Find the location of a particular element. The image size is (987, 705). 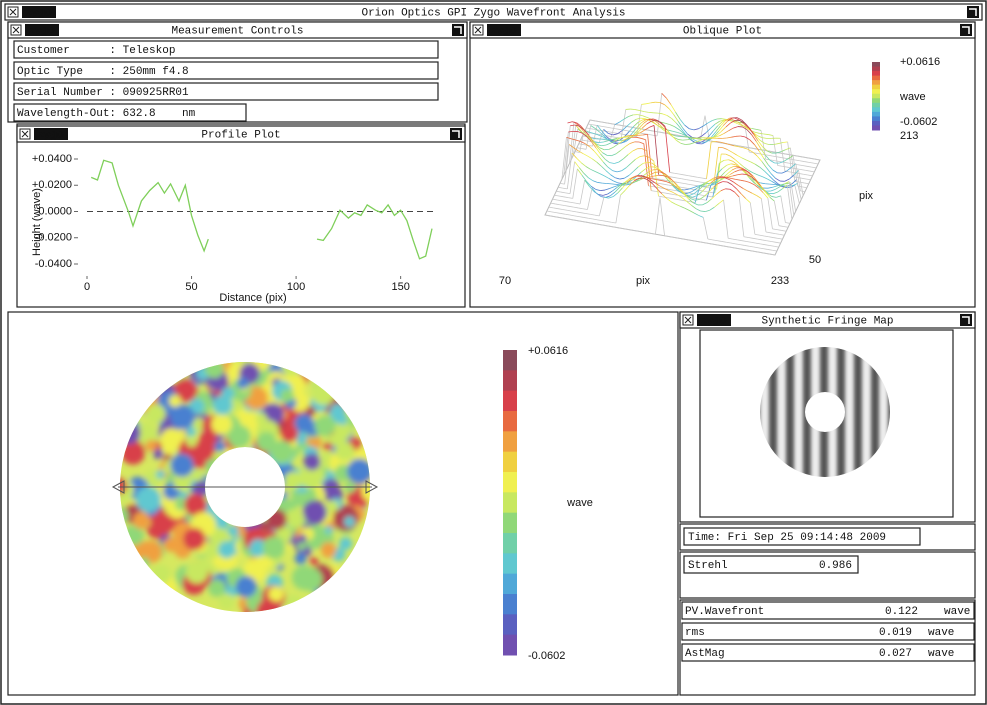

field-text: Optic Type : 250mm f4.8 is located at coordinates (103, 72).